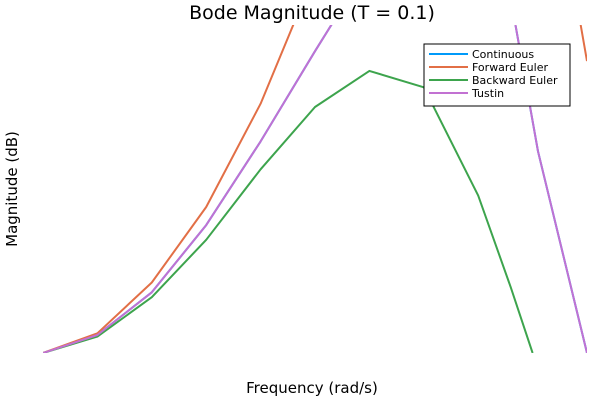 The image size is (600, 400). Describe the element at coordinates (312, 388) in the screenshot. I see `x-axis-label: Frequency (rad/s)` at that location.